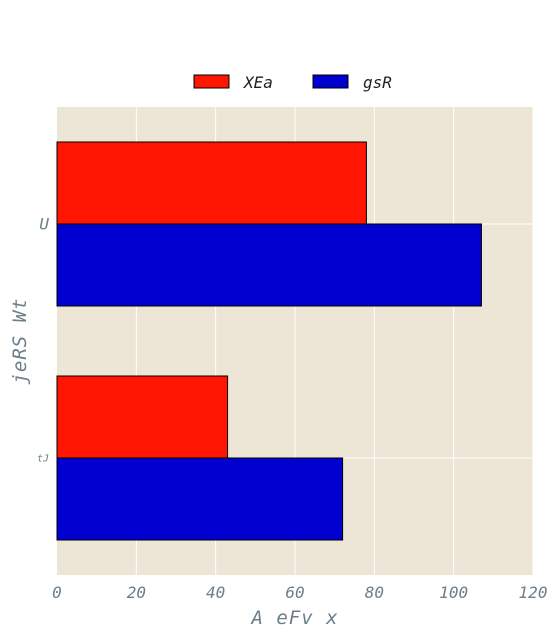  I want to click on legend-label-gsR: gsR, so click(377, 82).